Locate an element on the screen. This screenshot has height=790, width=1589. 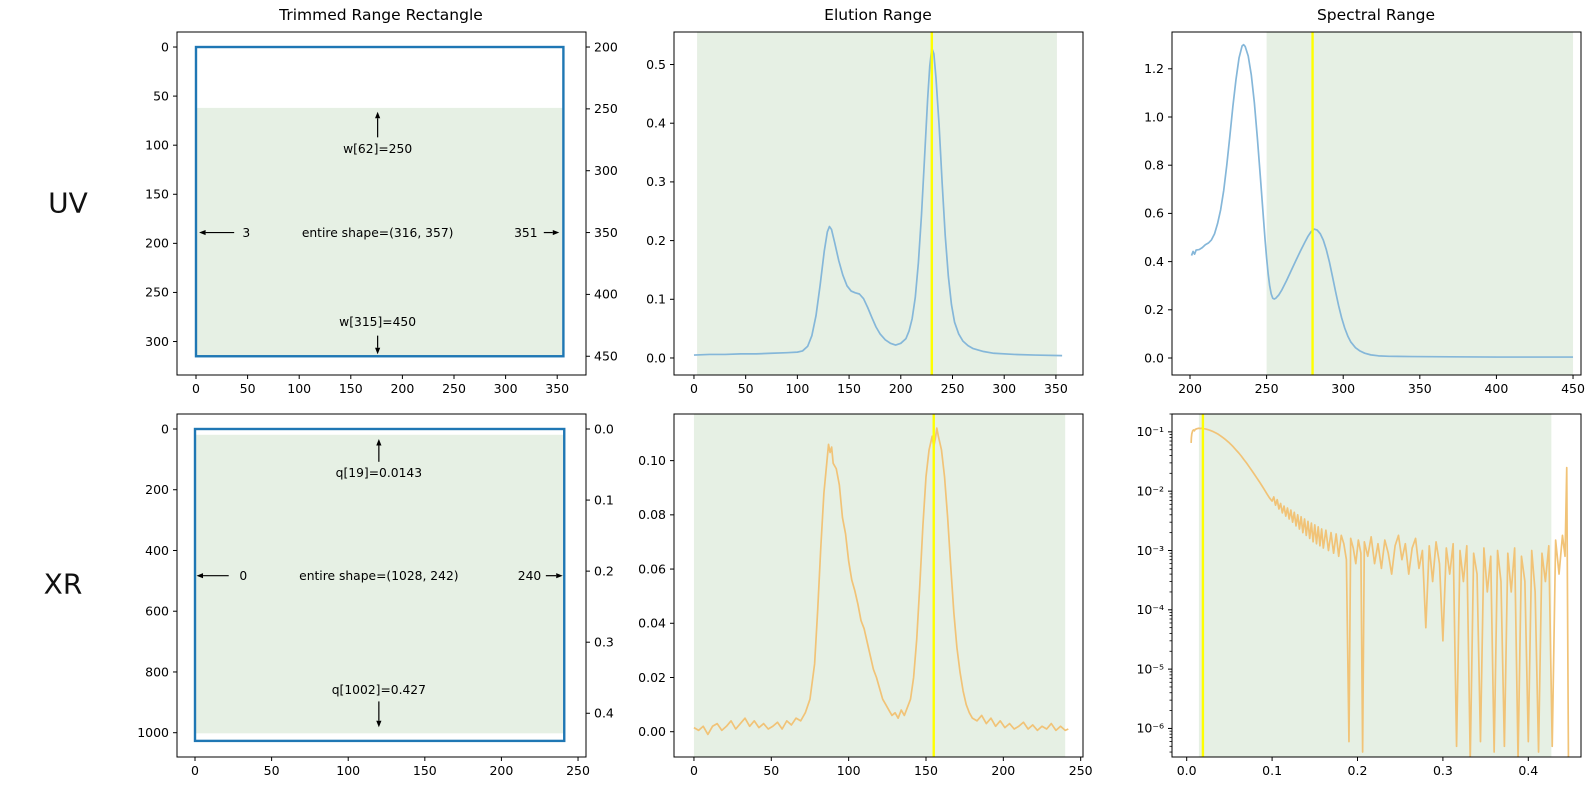
y-tick-label: 600 is located at coordinates (157, 611).